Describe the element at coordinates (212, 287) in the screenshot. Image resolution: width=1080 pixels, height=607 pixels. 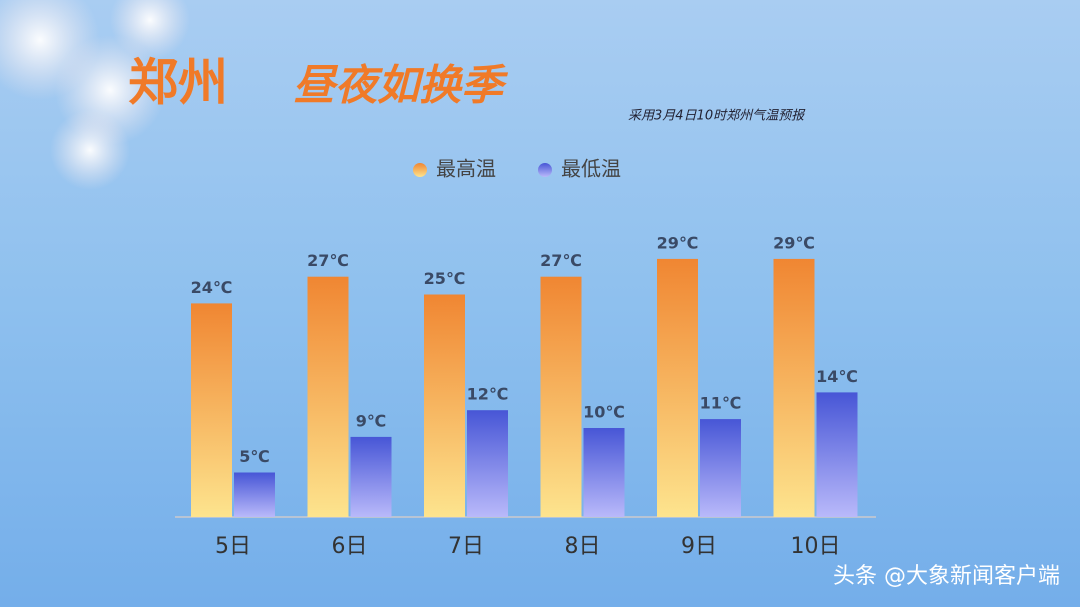
I see `data-label: 24℃` at that location.